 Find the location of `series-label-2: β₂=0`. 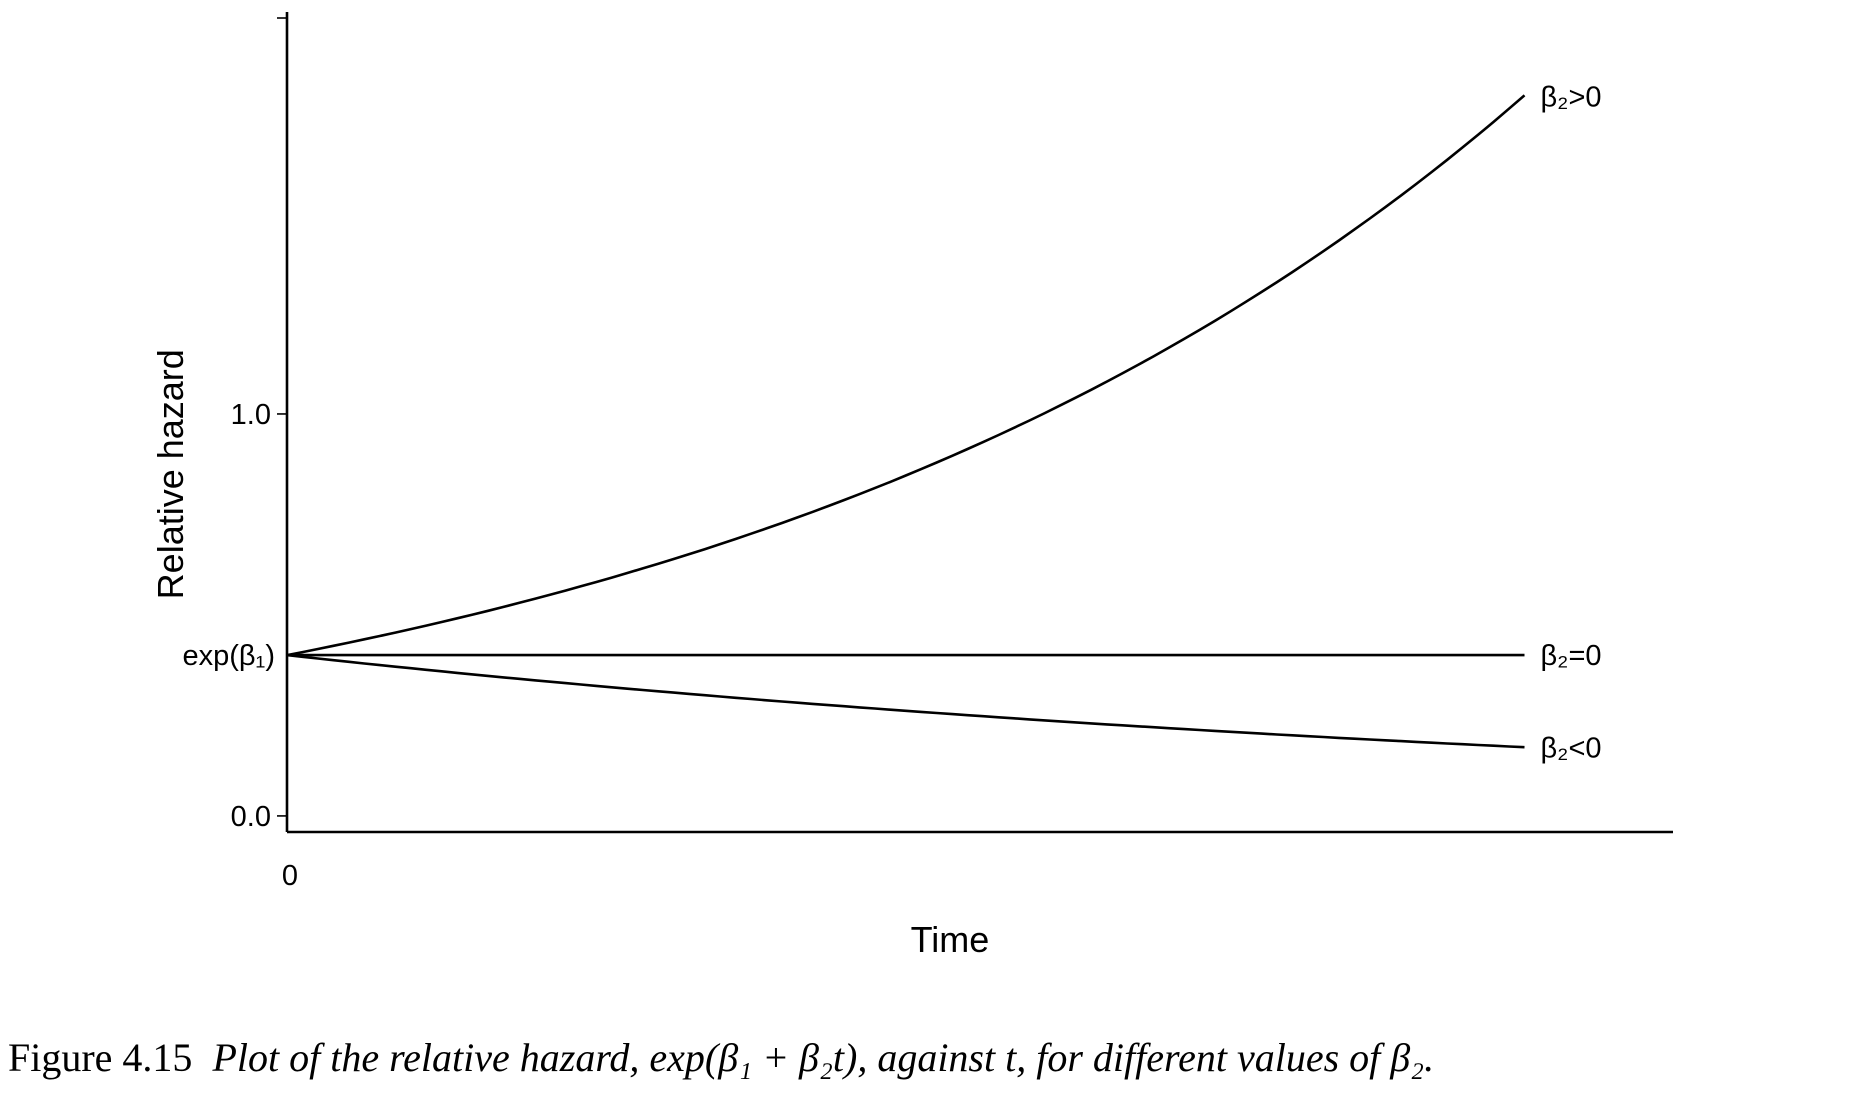

series-label-2: β₂=0 is located at coordinates (1571, 656).